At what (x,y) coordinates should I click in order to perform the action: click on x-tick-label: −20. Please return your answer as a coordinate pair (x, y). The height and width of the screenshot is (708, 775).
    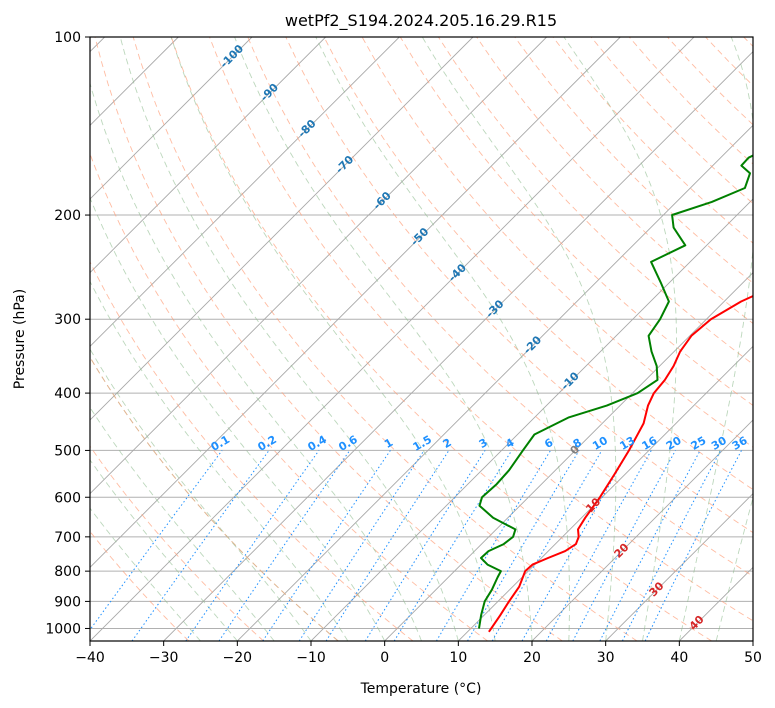
    Looking at the image, I should click on (238, 658).